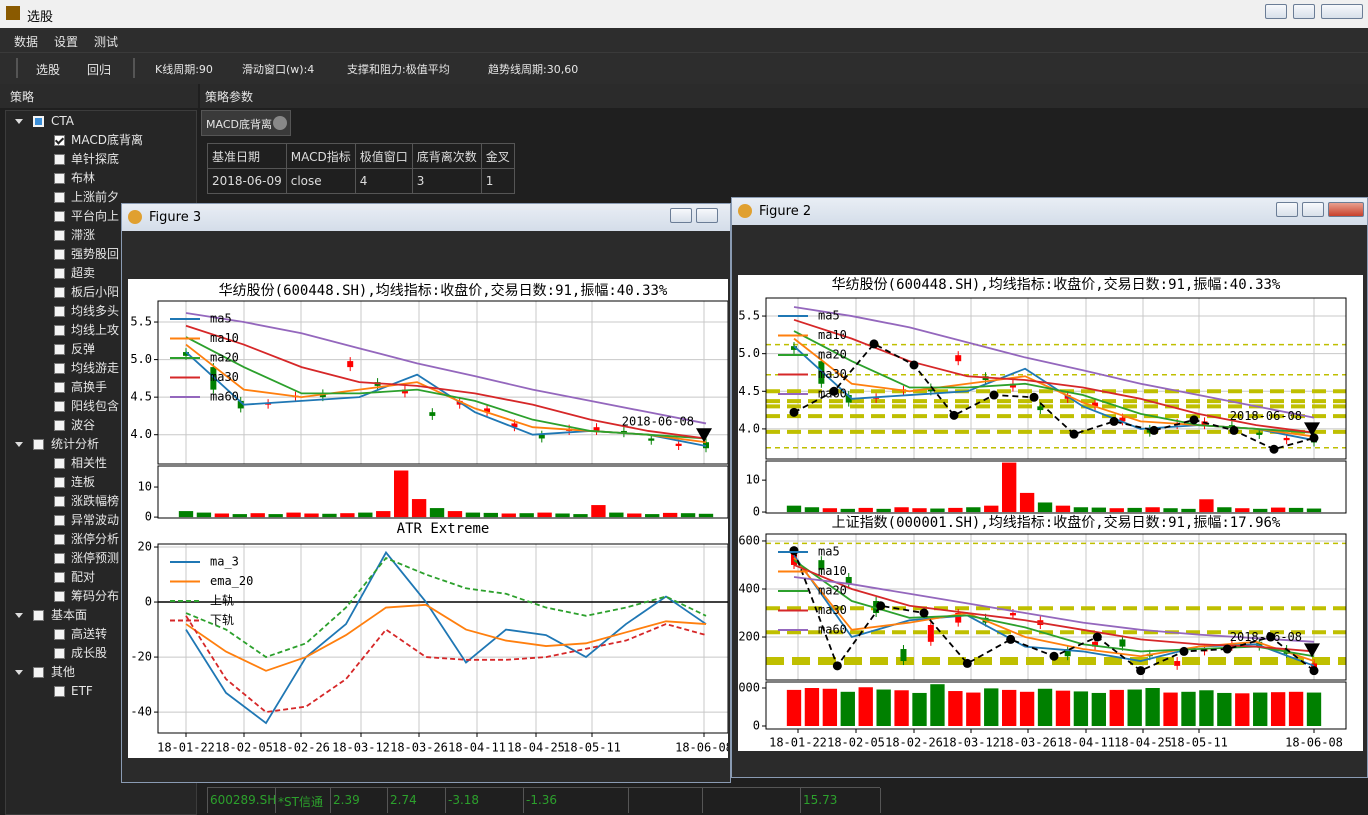 Image resolution: width=1368 pixels, height=815 pixels. I want to click on results-table: 600289.SH *ST信通 2.39 2.74 -3.18 -1.36 15.73, so click(544, 800).